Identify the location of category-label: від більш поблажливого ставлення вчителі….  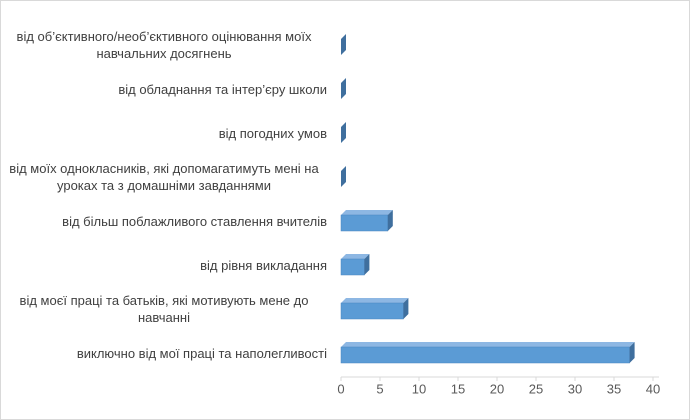
(194, 221).